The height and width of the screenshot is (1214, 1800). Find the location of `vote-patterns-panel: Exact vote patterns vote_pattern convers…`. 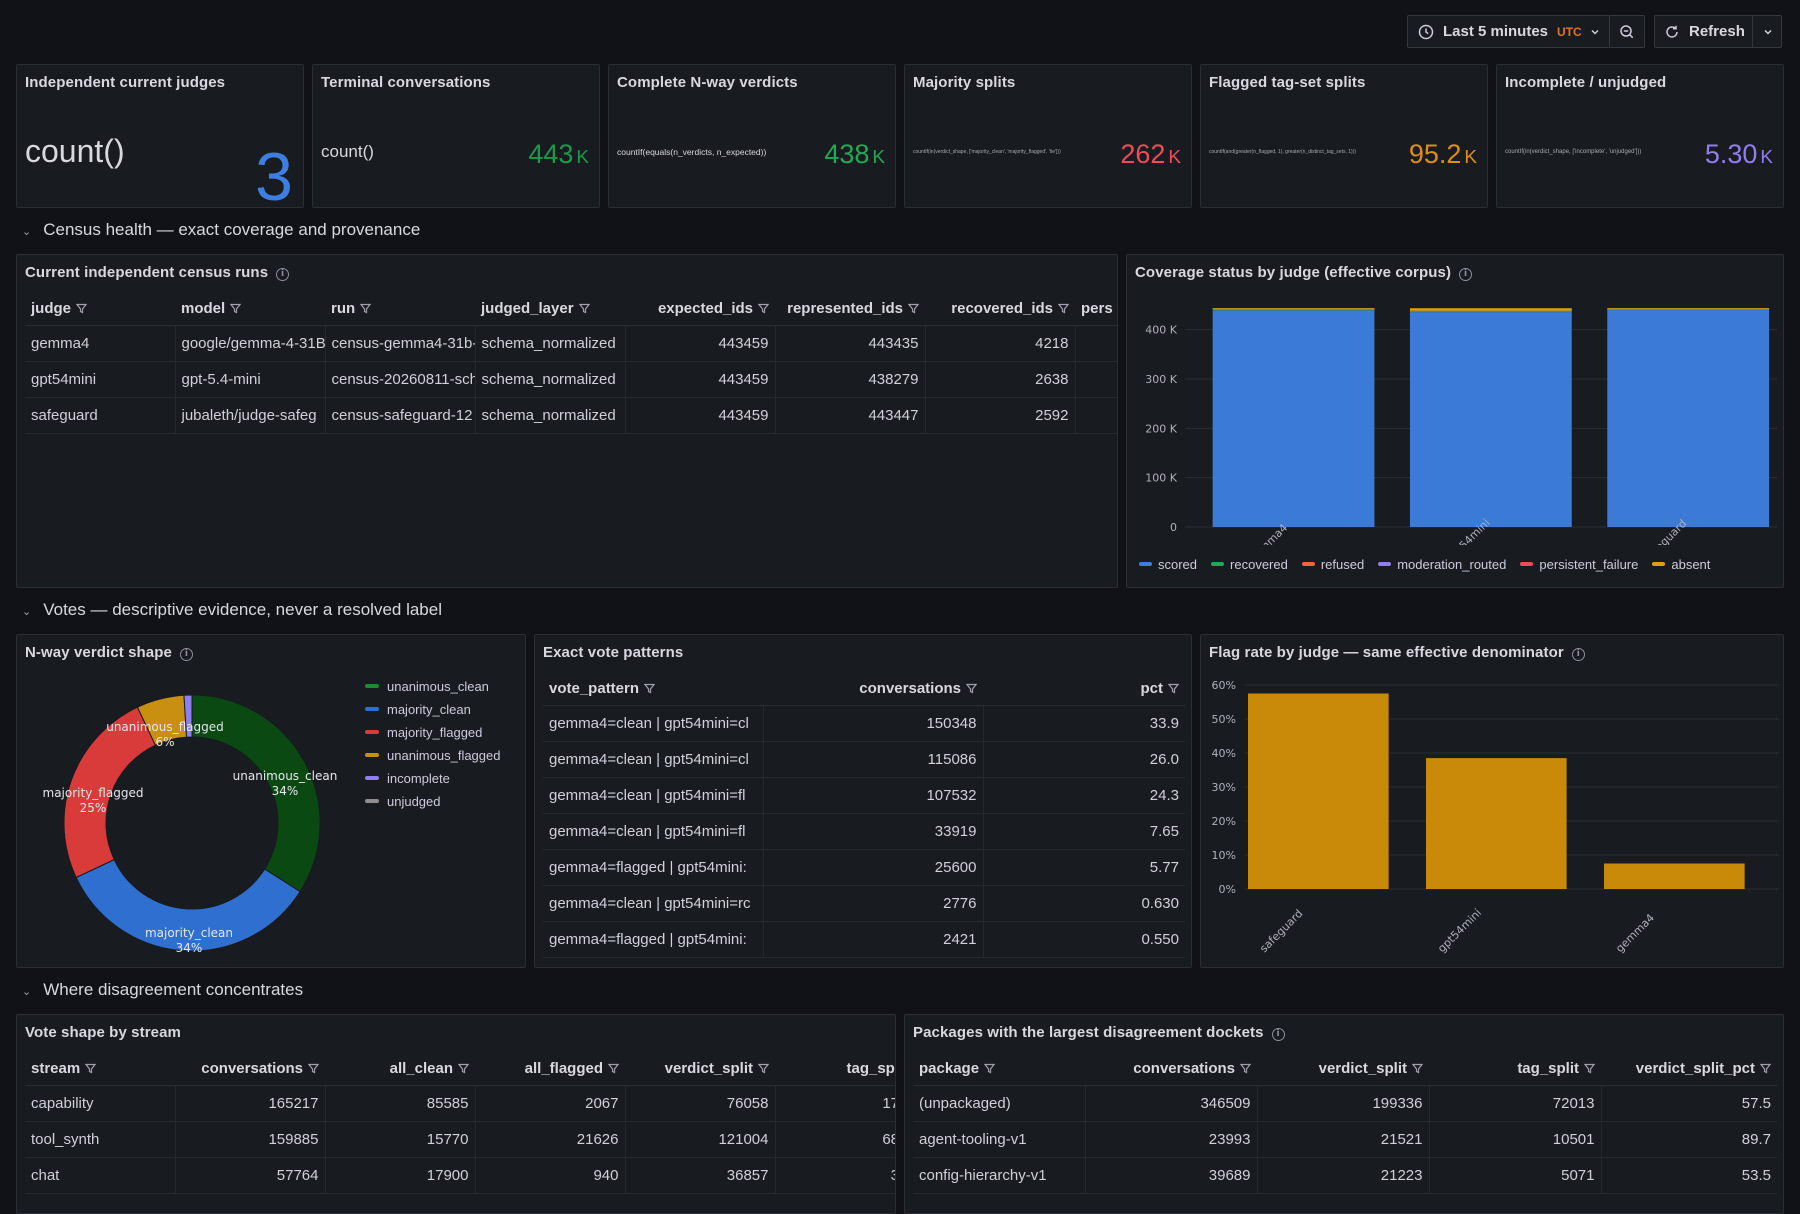

vote-patterns-panel: Exact vote patterns vote_pattern convers… is located at coordinates (863, 801).